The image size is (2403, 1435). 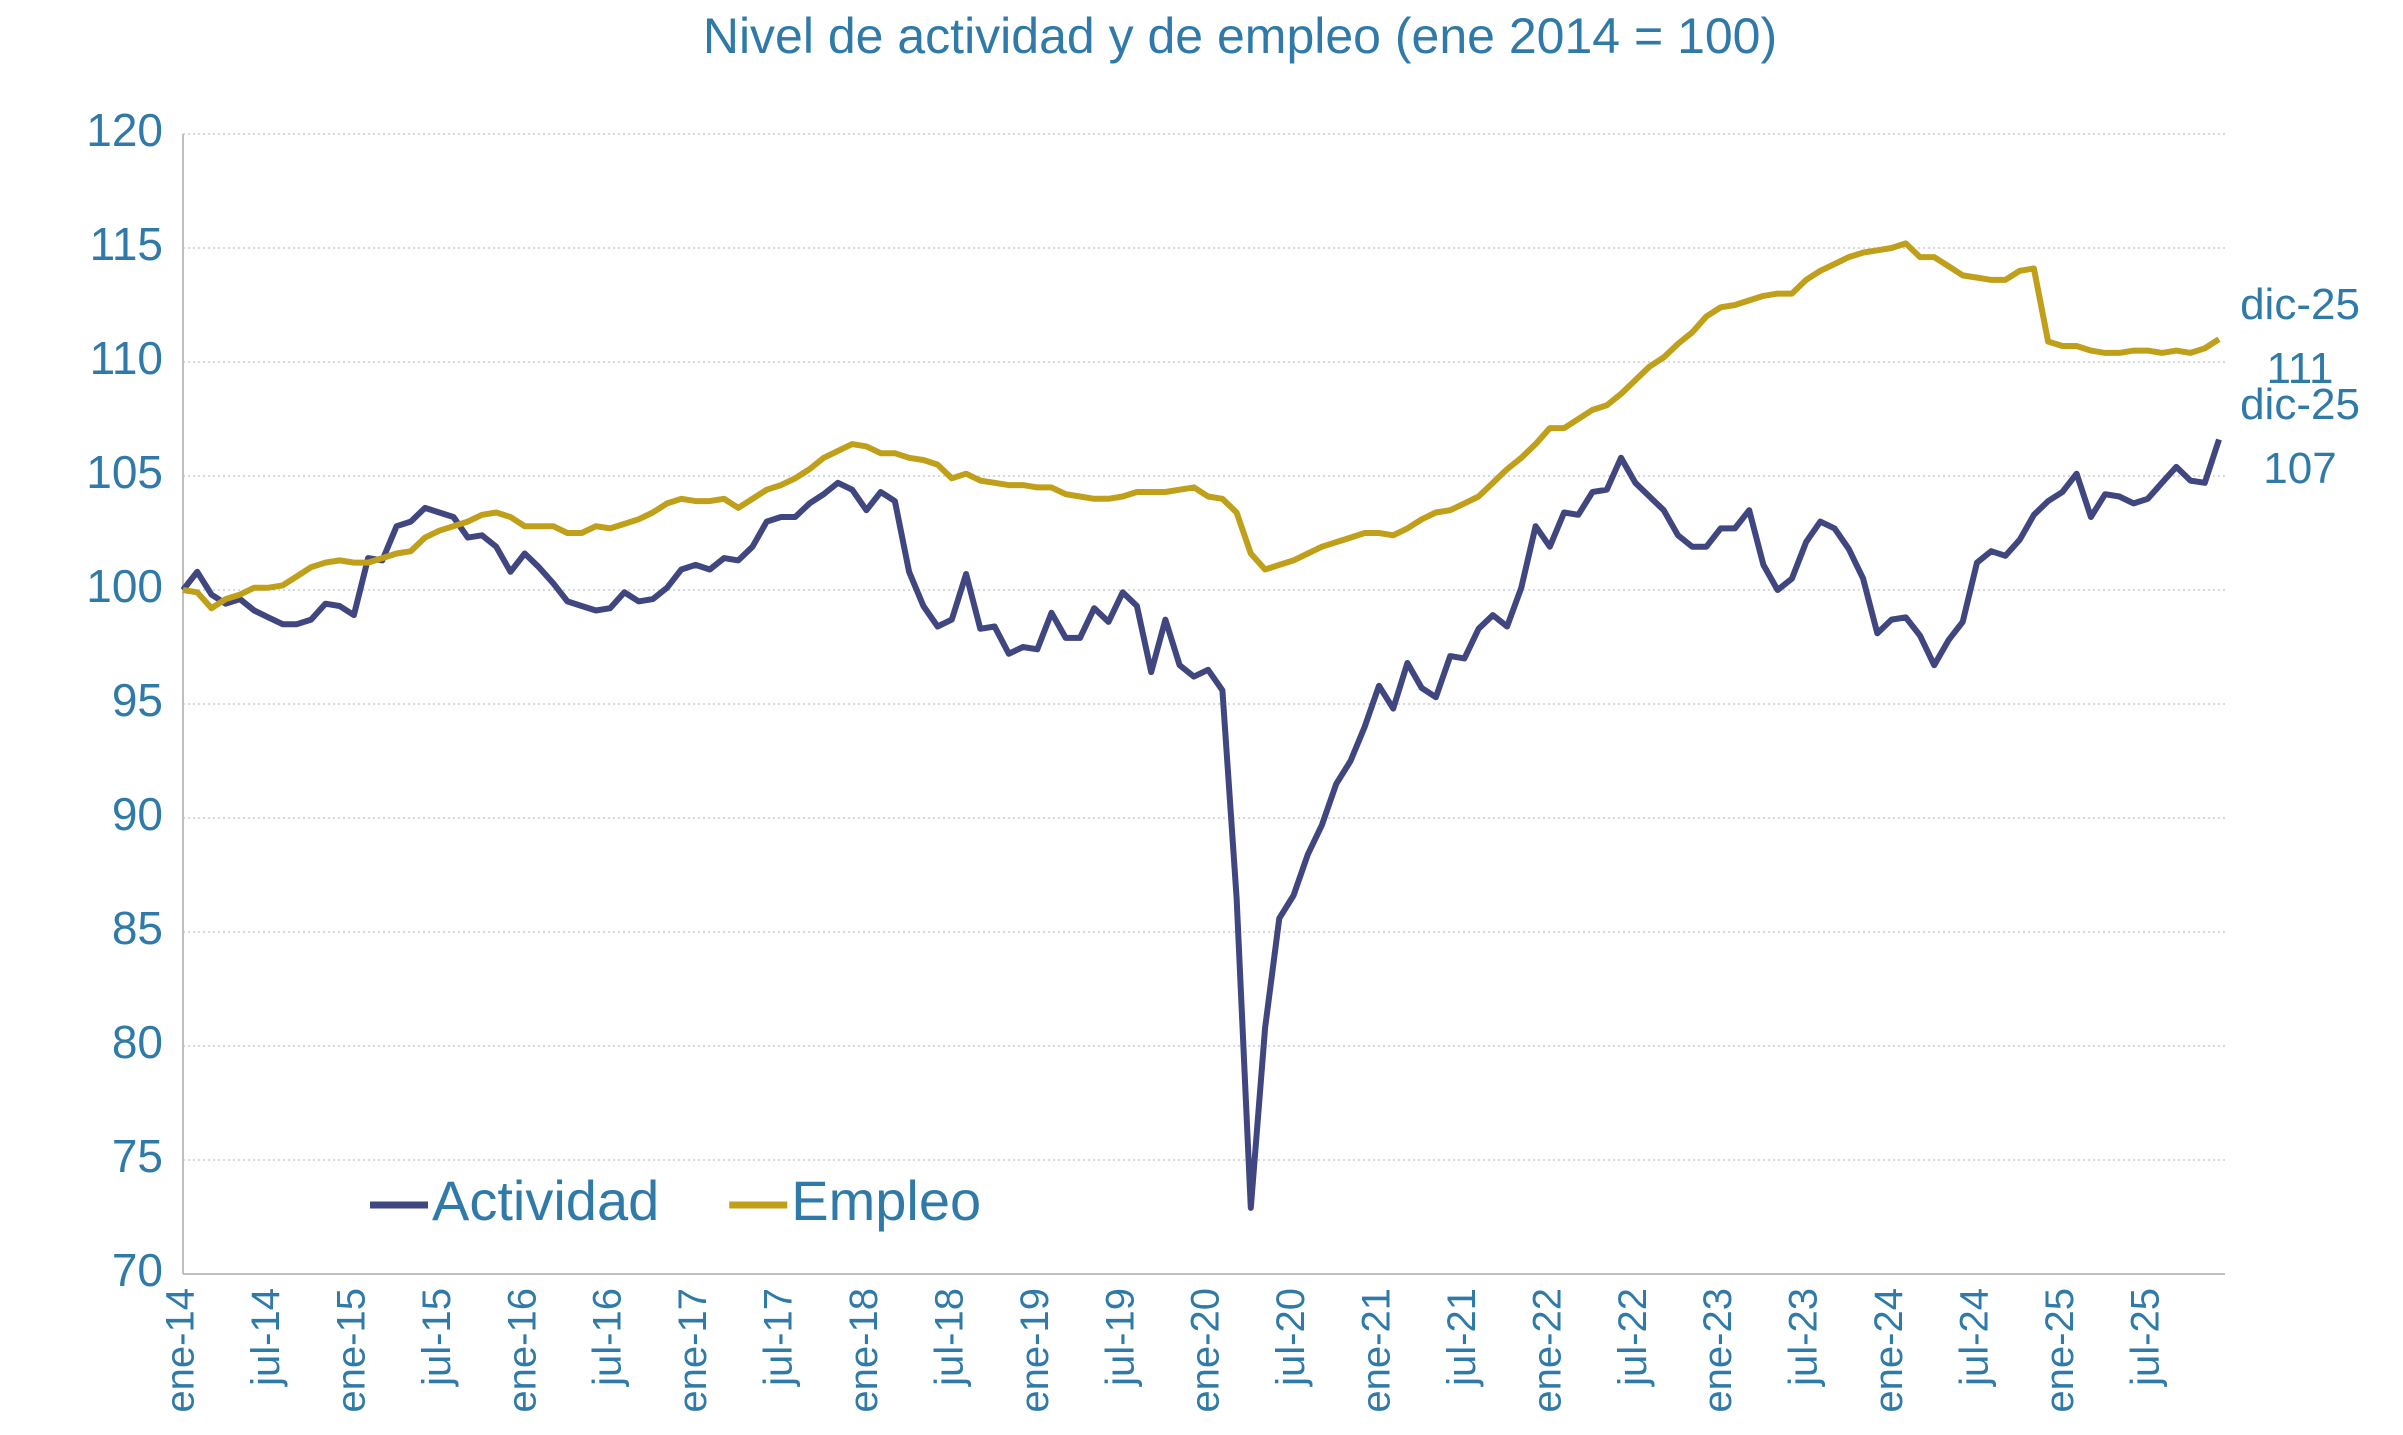 I want to click on x-tick-label: jul-19, so click(x=1120, y=1337).